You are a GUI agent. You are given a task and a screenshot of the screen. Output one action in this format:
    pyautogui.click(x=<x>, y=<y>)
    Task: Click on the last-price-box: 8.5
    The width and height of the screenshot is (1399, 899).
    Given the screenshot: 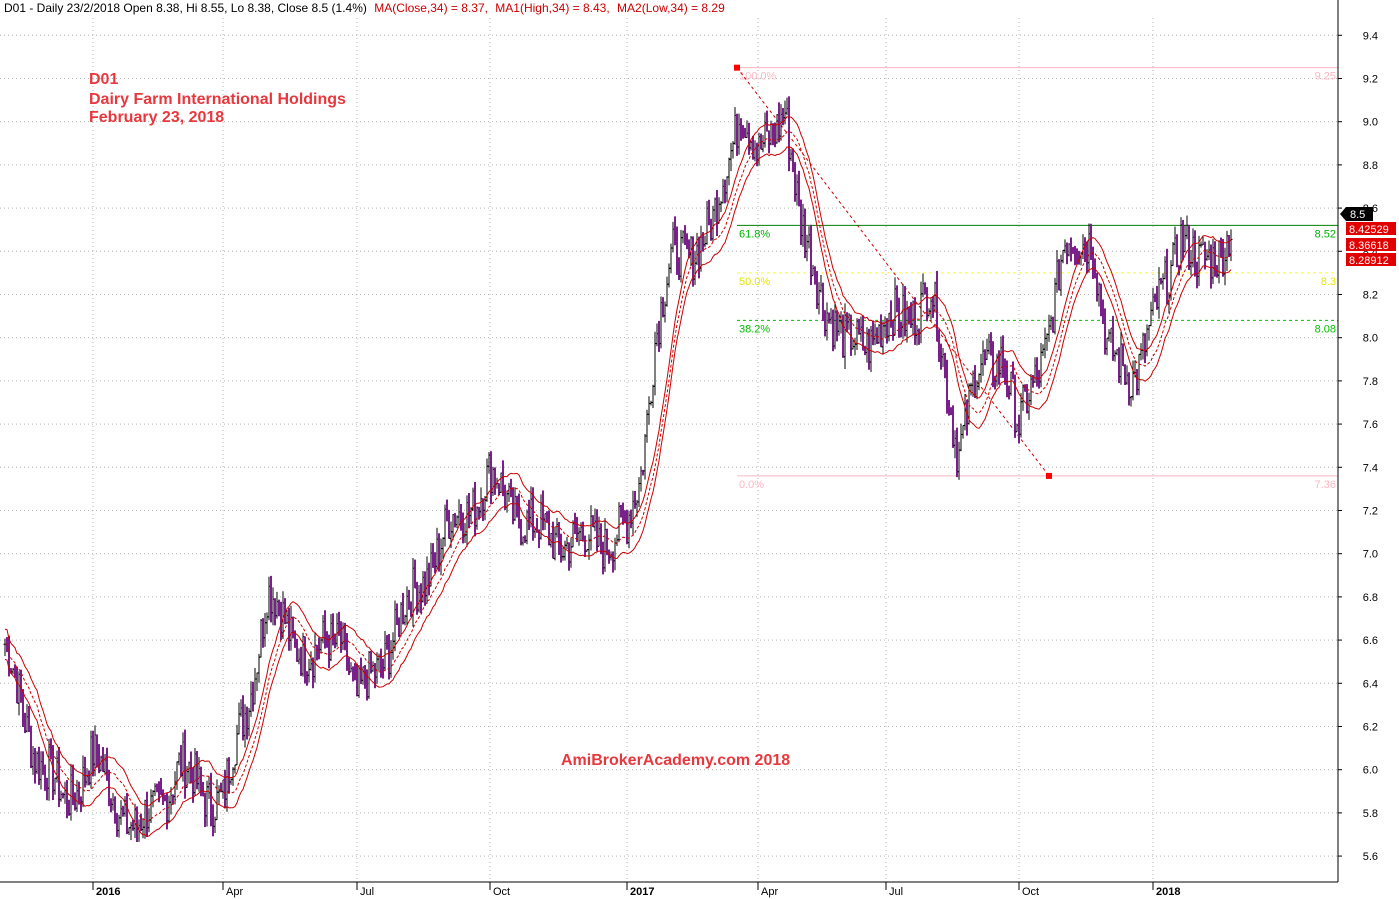 What is the action you would take?
    pyautogui.click(x=1356, y=214)
    